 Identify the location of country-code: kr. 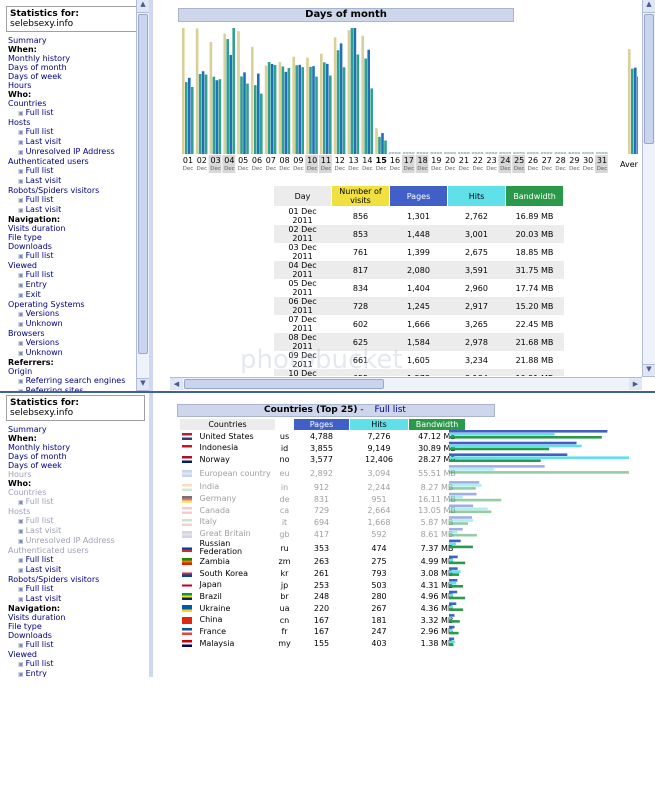
(284, 574).